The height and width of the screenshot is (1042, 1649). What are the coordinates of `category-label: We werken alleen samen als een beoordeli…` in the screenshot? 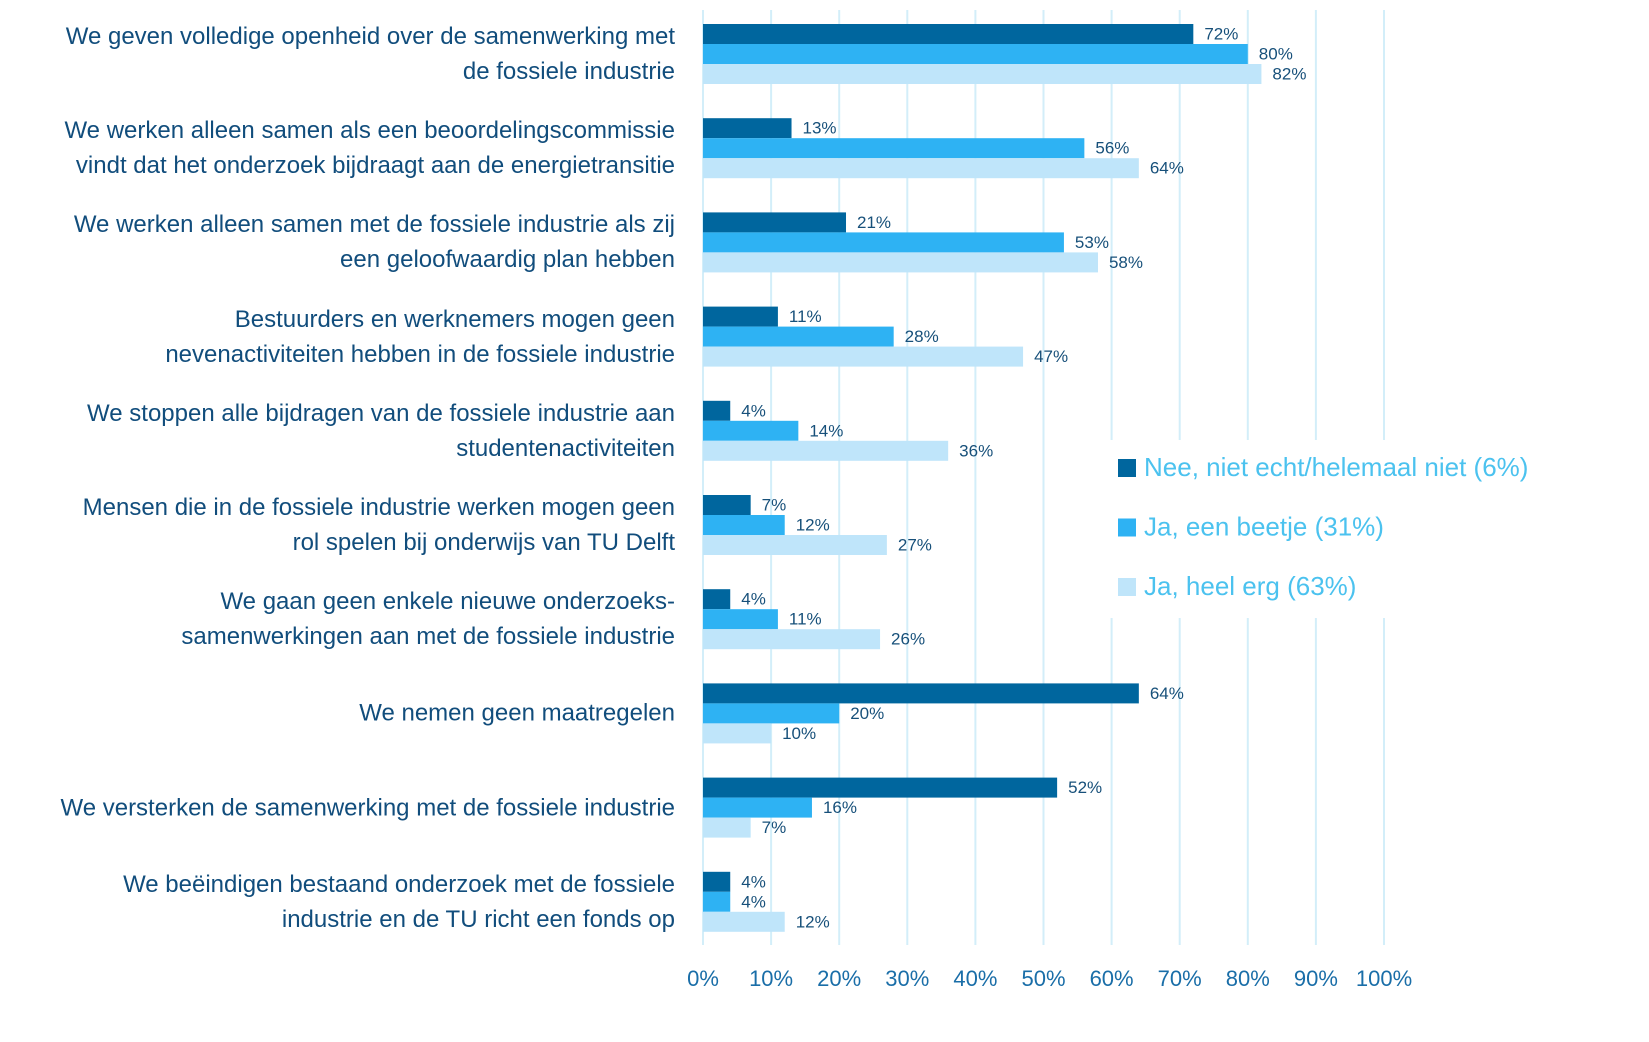 It's located at (369, 148).